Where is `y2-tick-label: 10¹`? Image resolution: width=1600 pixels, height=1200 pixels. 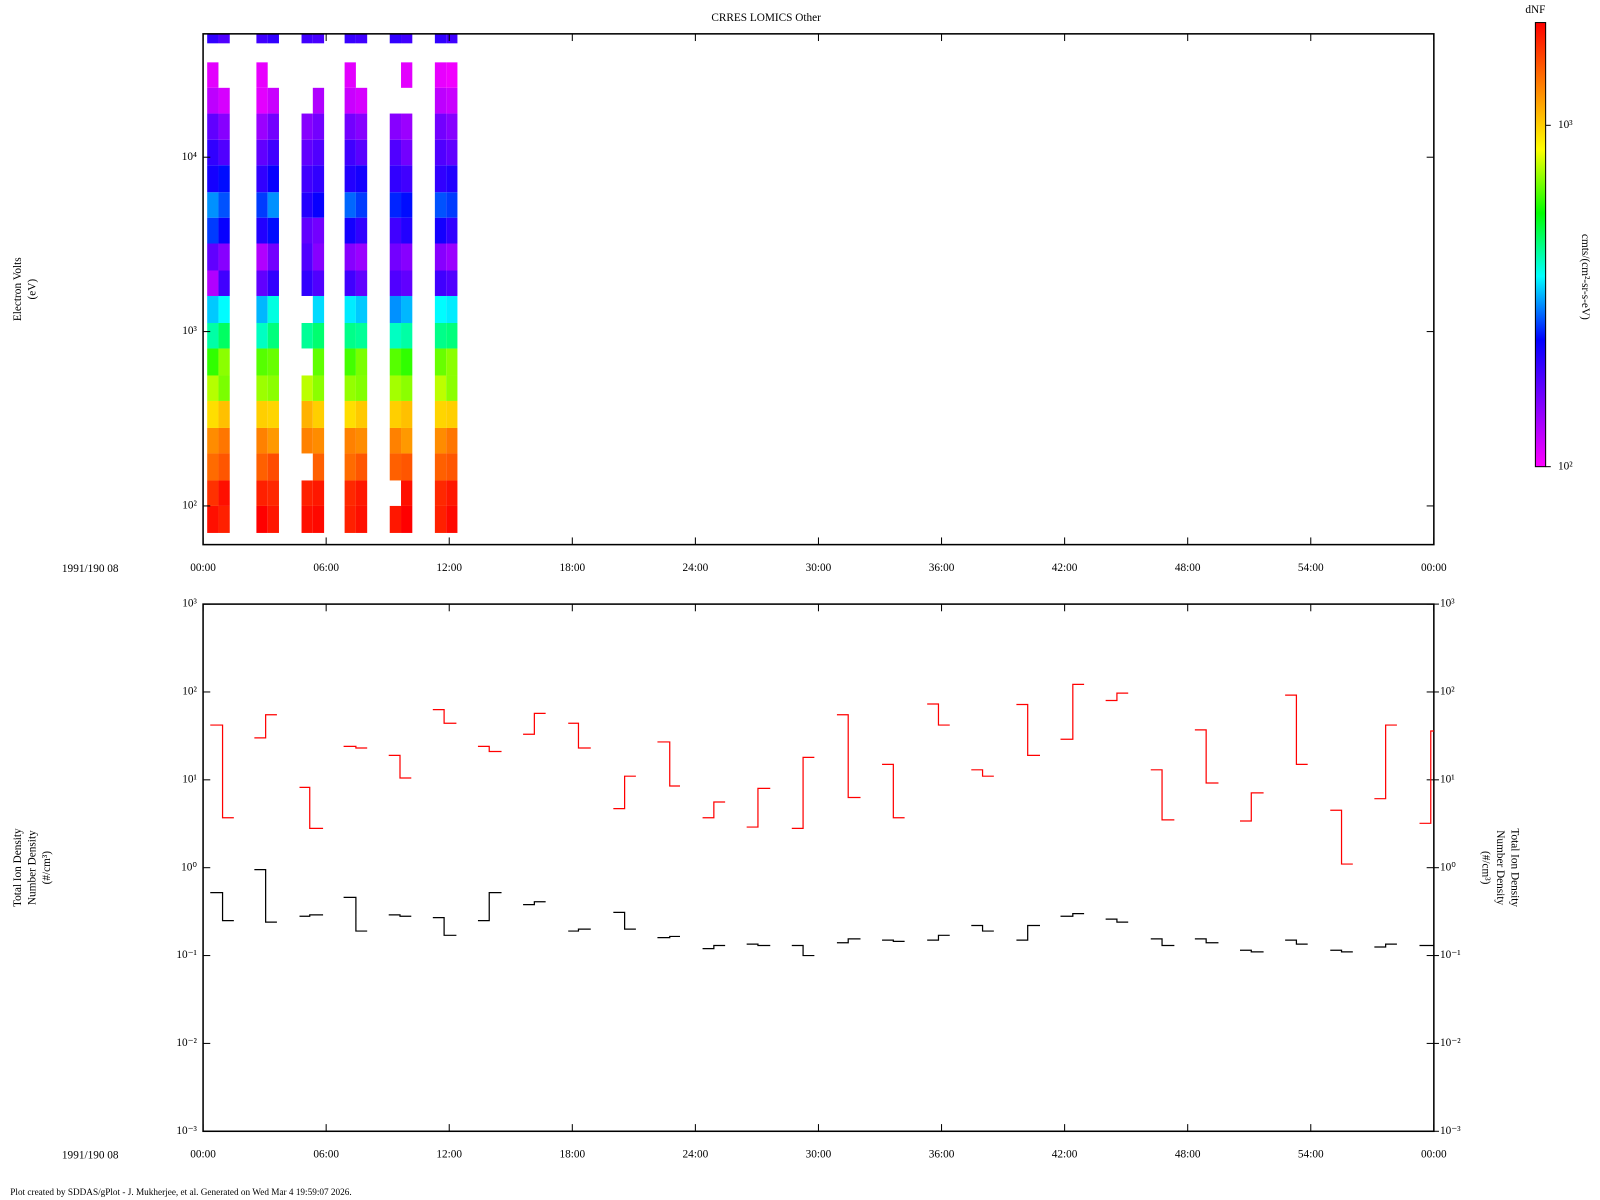
y2-tick-label: 10¹ is located at coordinates (1447, 779).